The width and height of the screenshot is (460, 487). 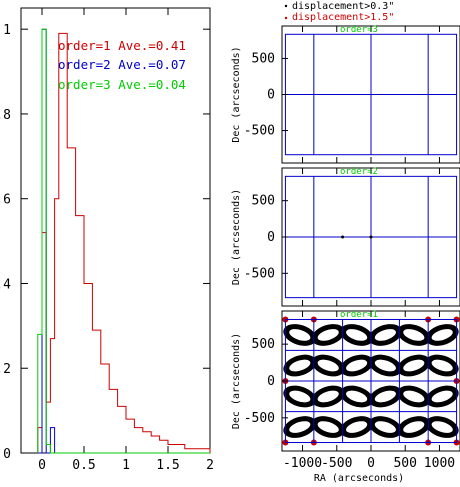 I want to click on x-tick-label: 0.5, so click(x=83, y=465).